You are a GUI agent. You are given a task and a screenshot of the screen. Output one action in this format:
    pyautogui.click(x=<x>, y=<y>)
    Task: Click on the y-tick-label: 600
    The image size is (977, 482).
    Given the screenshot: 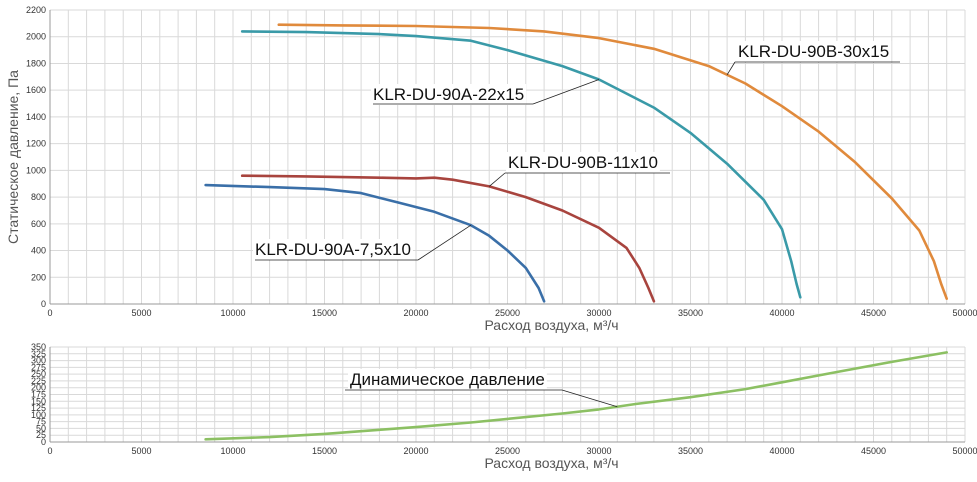 What is the action you would take?
    pyautogui.click(x=38, y=224)
    